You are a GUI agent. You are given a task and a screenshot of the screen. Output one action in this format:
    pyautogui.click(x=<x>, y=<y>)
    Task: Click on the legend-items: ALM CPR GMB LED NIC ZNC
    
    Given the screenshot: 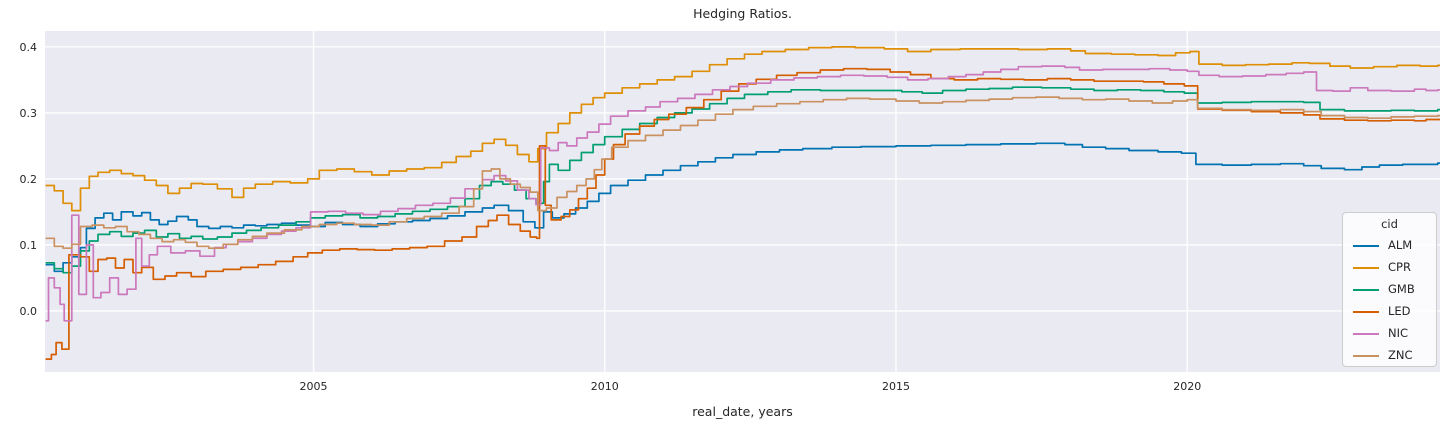 What is the action you would take?
    pyautogui.click(x=1389, y=301)
    